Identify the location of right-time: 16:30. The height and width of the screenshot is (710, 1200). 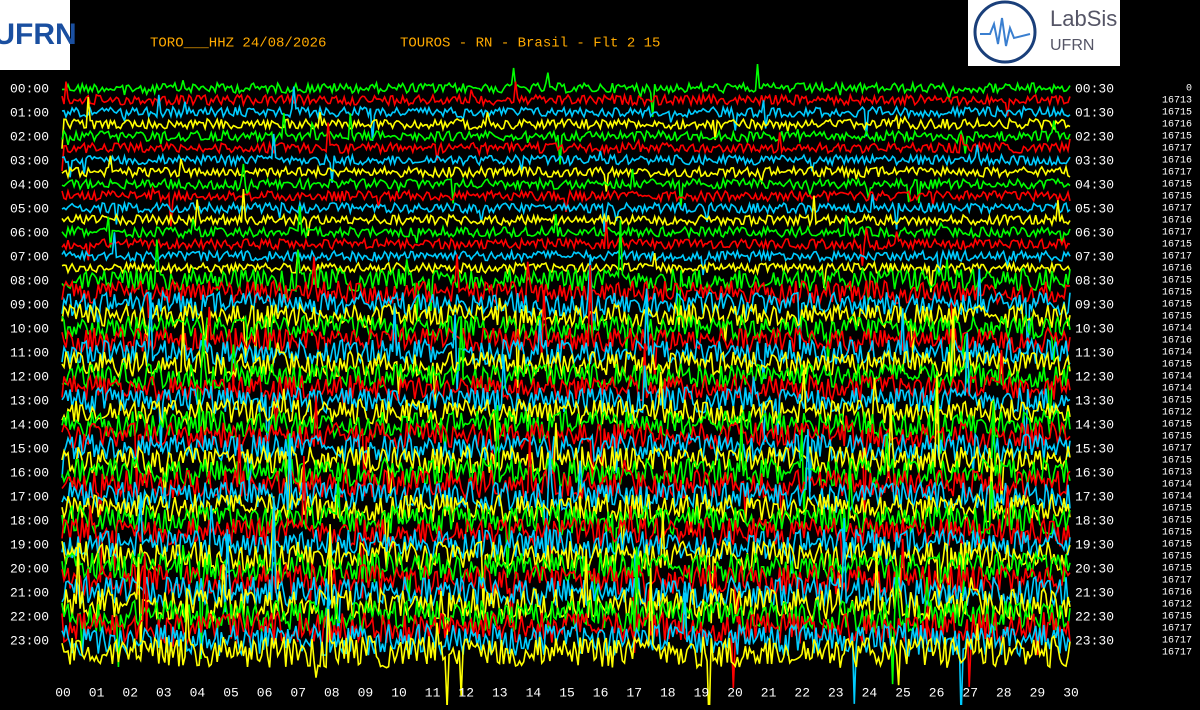
(1094, 472).